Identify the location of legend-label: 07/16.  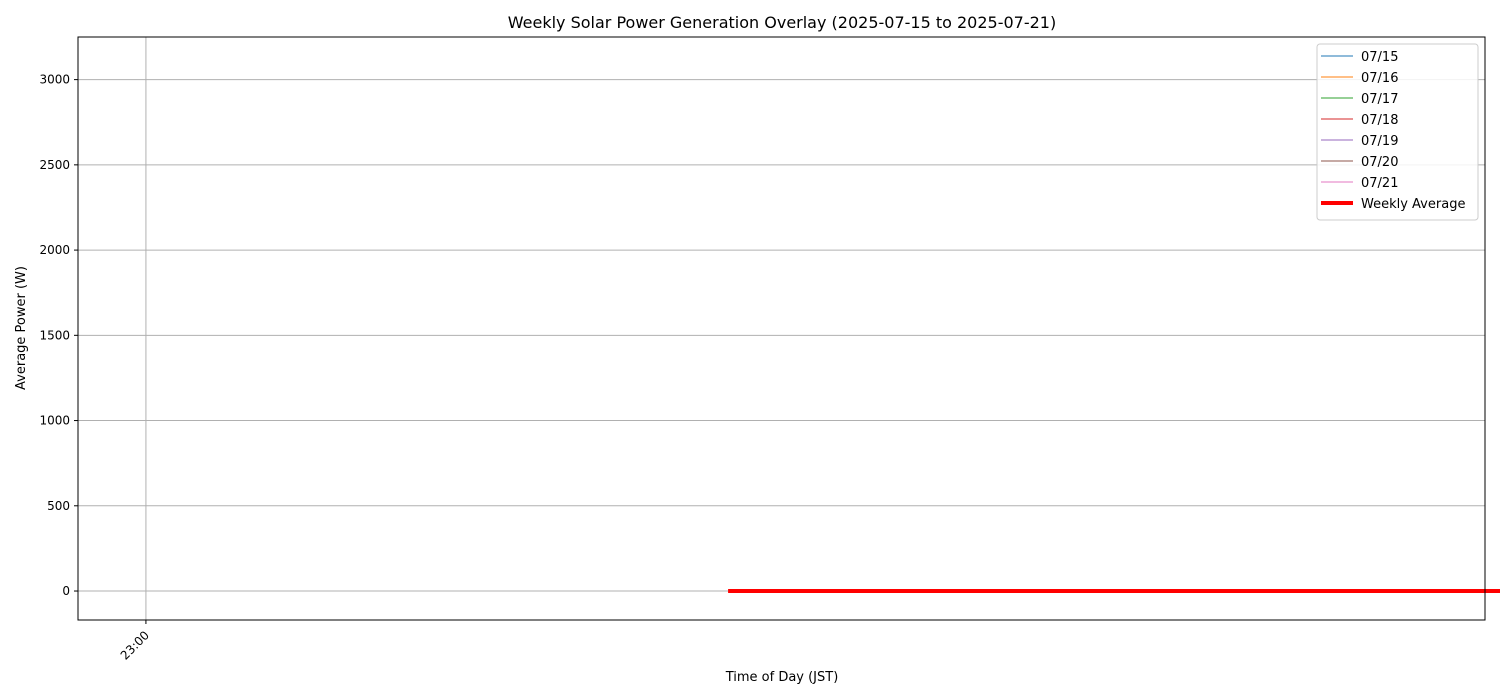
(1379, 78).